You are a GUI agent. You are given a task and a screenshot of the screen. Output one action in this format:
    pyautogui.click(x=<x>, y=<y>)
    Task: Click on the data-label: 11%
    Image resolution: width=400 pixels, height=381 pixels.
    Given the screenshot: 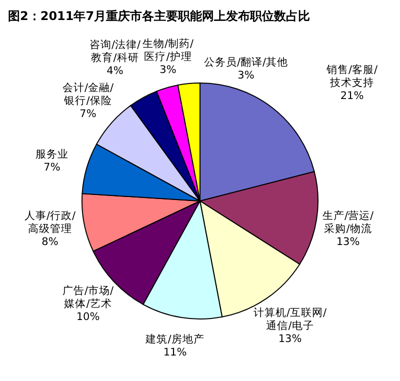 What is the action you would take?
    pyautogui.click(x=175, y=352)
    